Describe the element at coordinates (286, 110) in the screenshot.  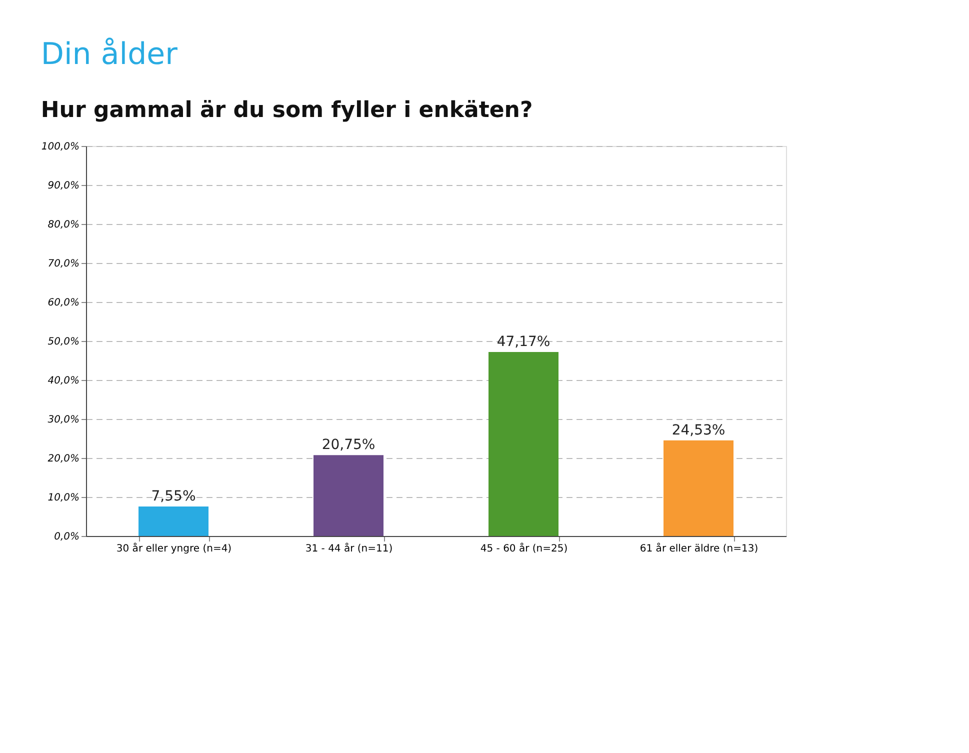
I see `chart-subtitle: Hur gammal är du som fyller i enkäten?` at that location.